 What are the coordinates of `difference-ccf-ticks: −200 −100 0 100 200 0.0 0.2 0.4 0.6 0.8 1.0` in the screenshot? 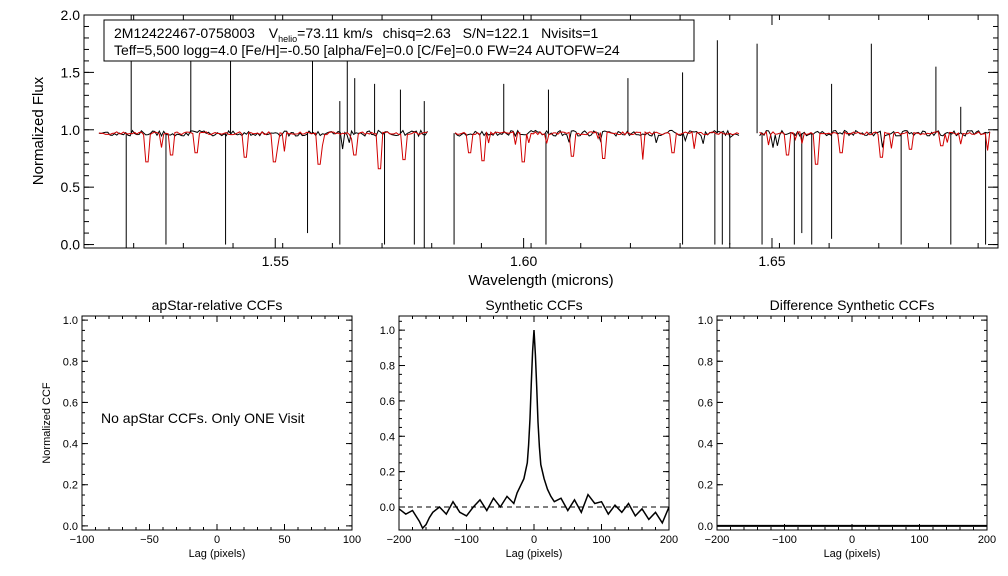 It's located at (847, 430).